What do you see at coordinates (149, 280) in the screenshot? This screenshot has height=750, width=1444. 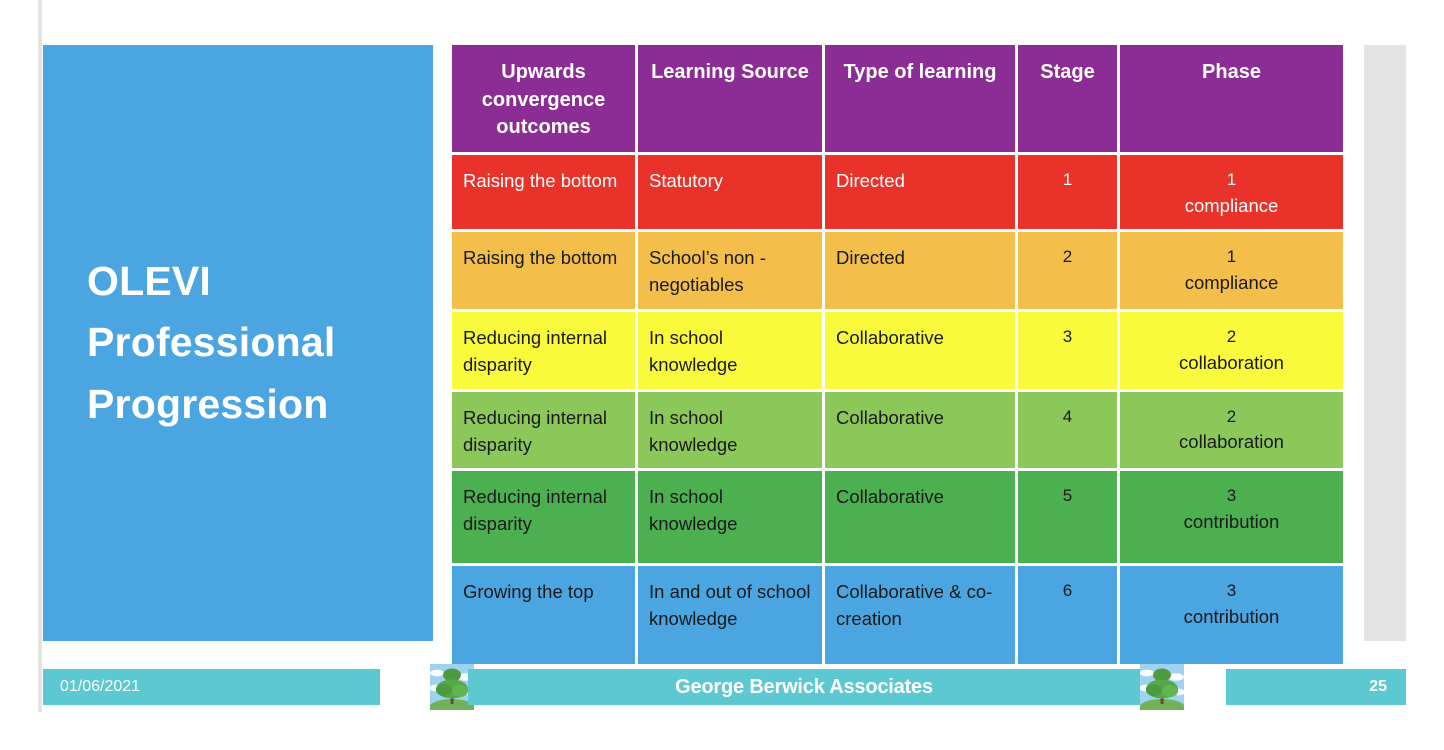 I see `title-line-1: OLEVI` at bounding box center [149, 280].